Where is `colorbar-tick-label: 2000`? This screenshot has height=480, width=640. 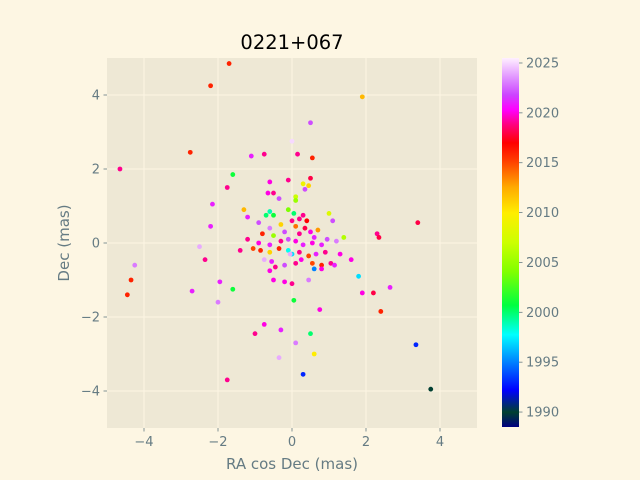 colorbar-tick-label: 2000 is located at coordinates (542, 313).